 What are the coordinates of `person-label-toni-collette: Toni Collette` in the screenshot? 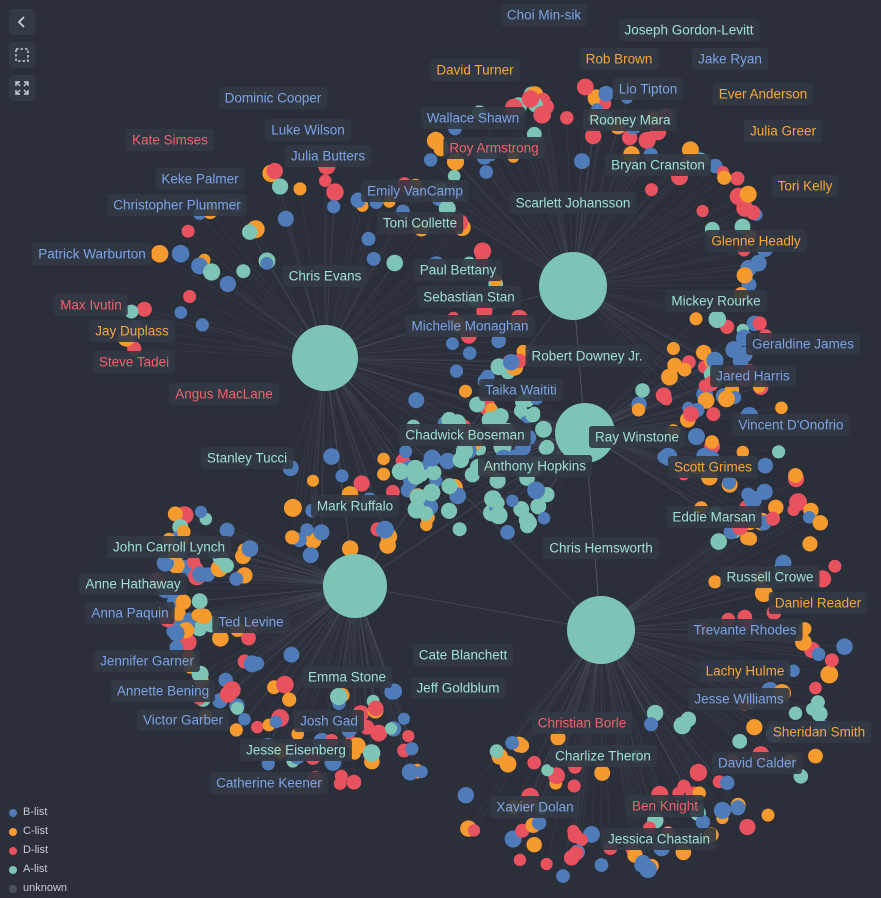 It's located at (420, 223).